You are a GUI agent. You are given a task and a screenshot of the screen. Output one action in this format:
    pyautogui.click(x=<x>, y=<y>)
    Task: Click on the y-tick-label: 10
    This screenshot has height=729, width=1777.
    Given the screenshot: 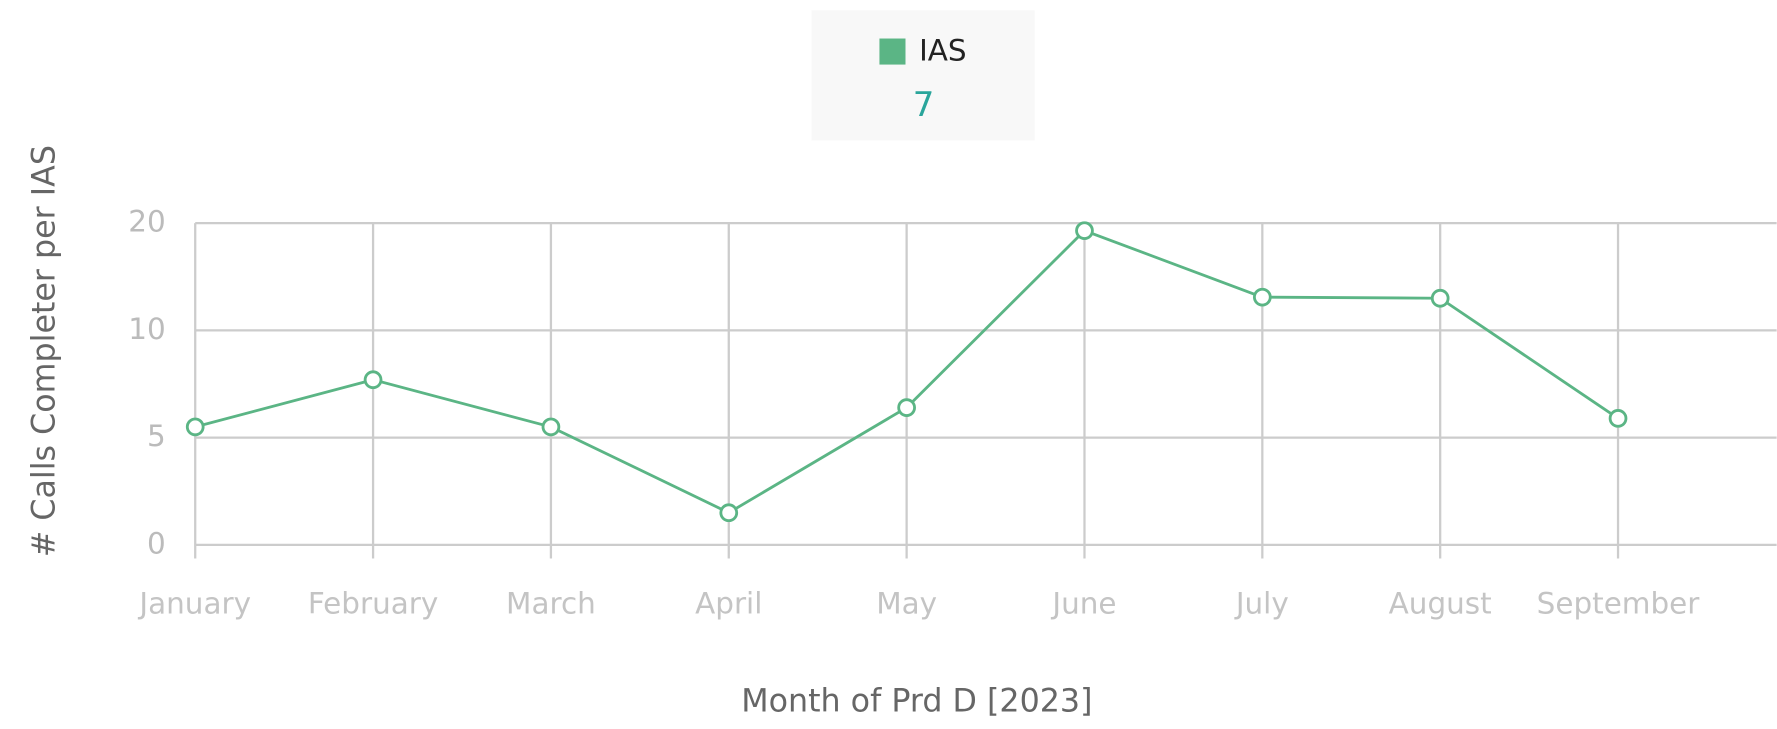 What is the action you would take?
    pyautogui.click(x=146, y=329)
    